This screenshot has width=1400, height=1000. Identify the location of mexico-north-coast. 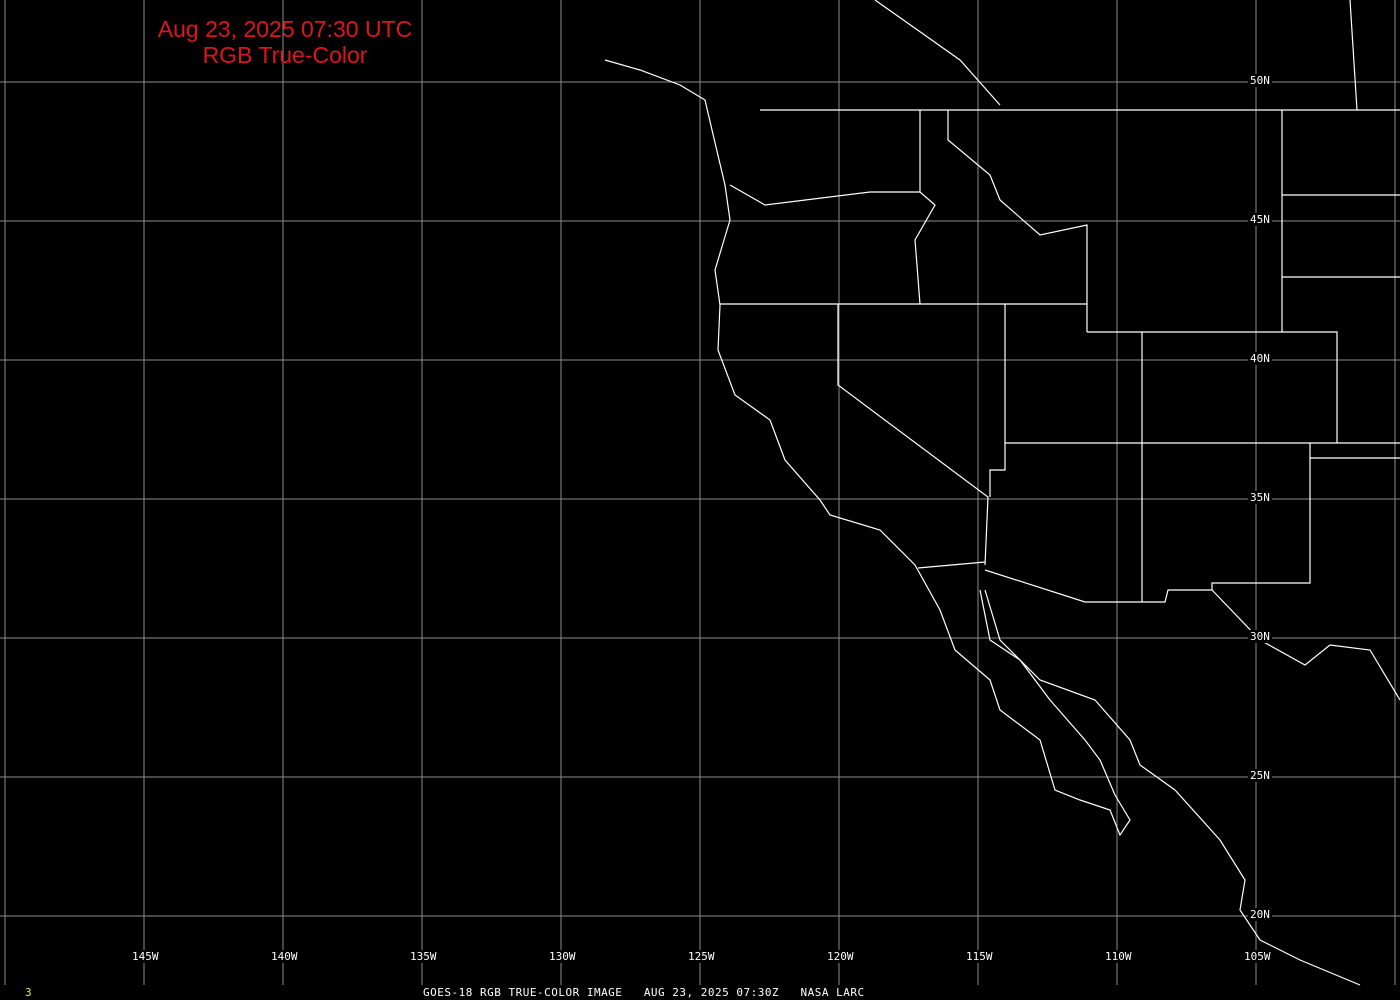
(1305, 645).